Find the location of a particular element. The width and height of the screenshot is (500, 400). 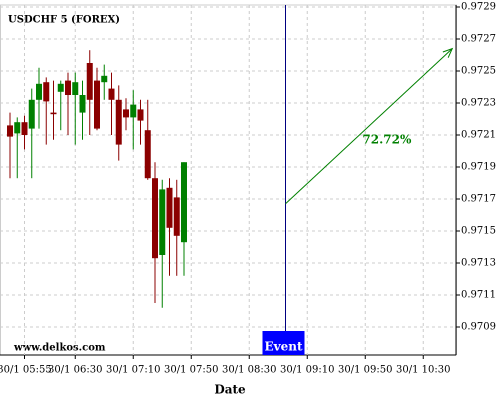

x-axis-label: Date is located at coordinates (230, 390).